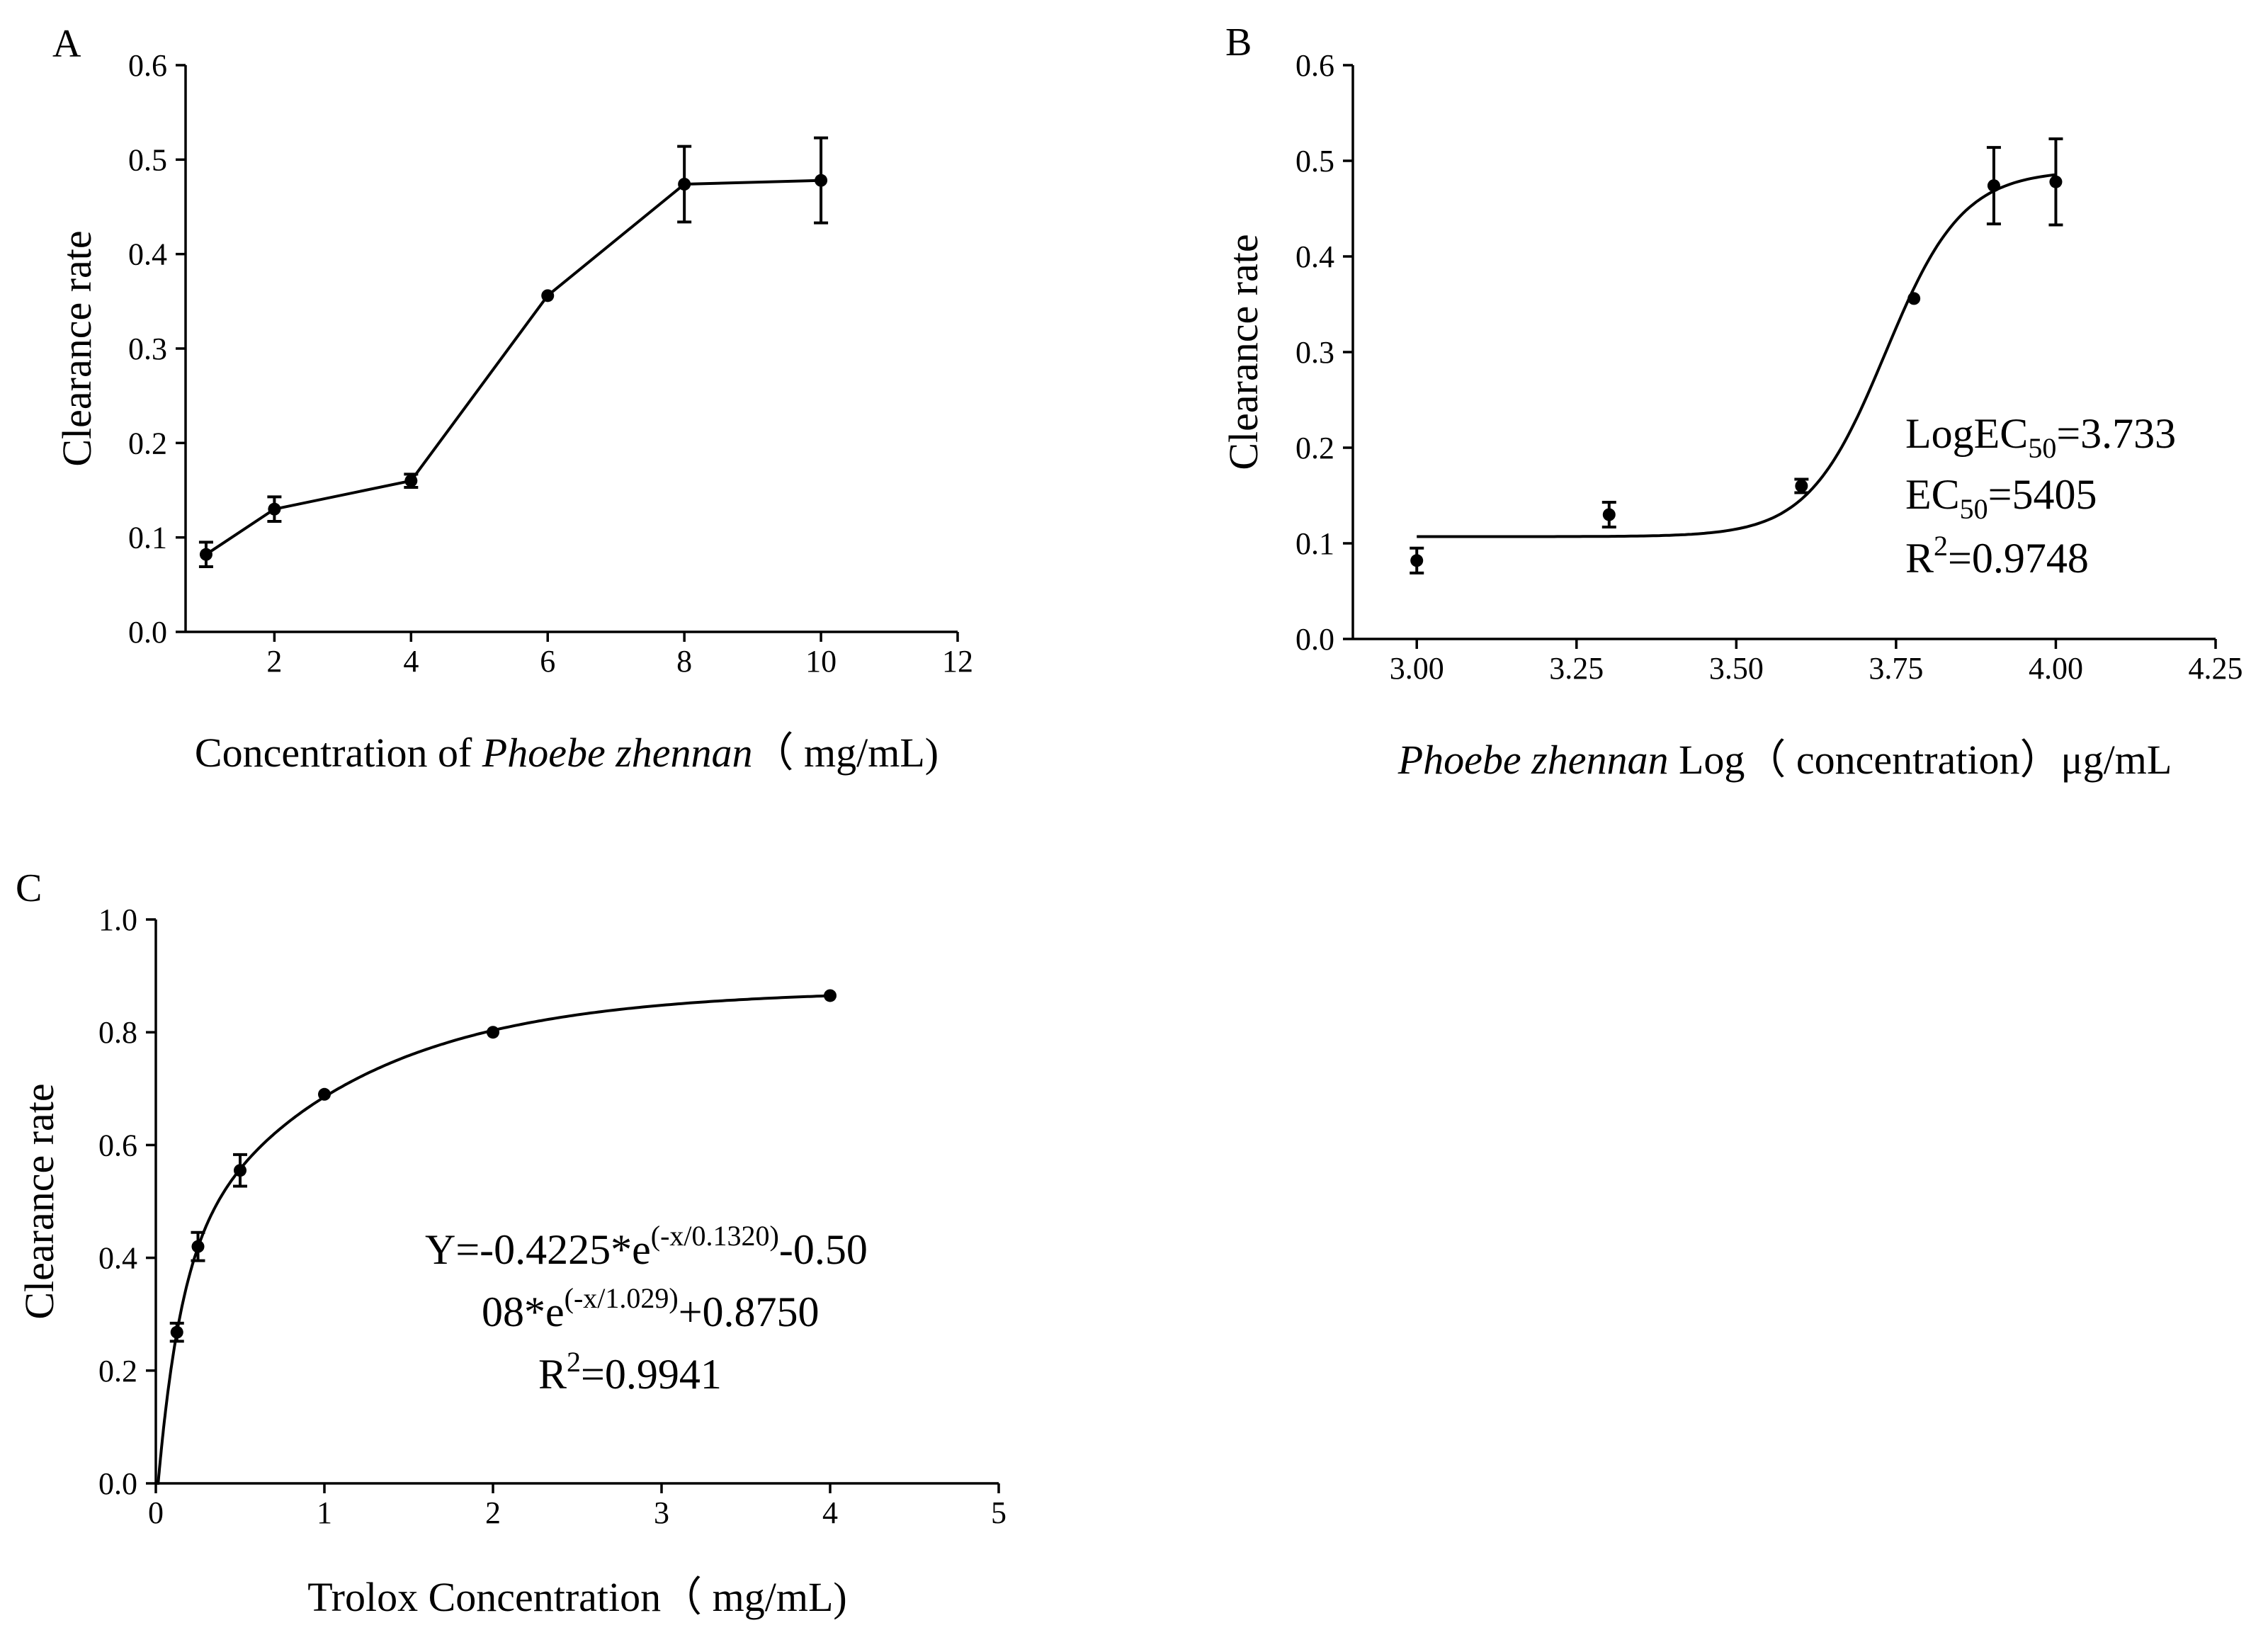 The height and width of the screenshot is (1630, 2268). What do you see at coordinates (846, 753) in the screenshot?
I see `panel-a-x-label-unit: （ mg/mL)` at bounding box center [846, 753].